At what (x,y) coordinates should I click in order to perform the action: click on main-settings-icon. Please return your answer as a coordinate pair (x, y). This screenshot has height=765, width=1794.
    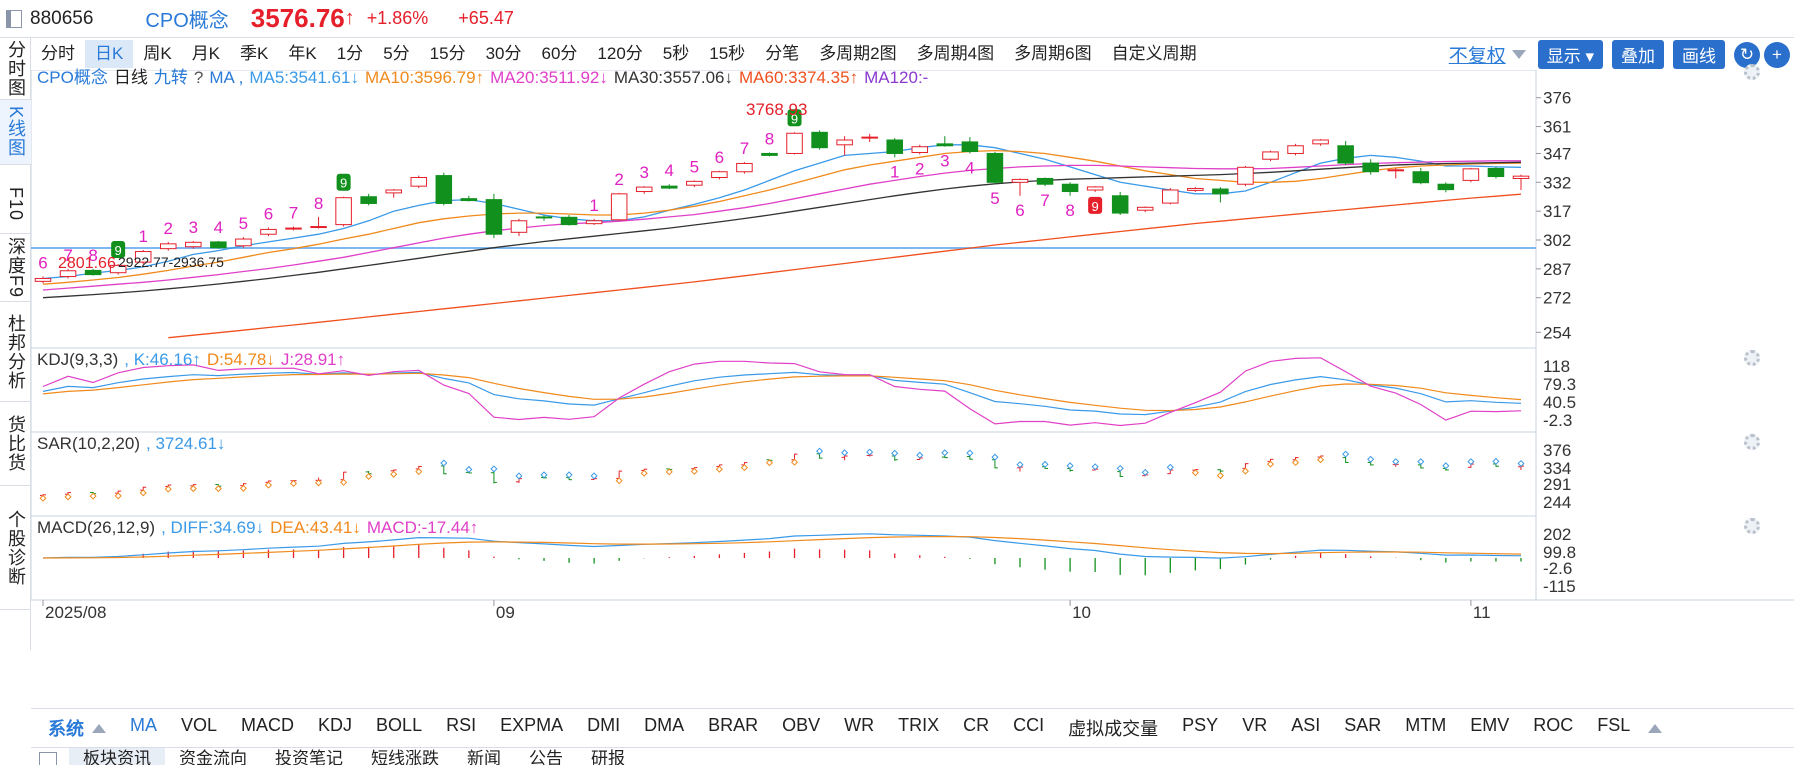
    Looking at the image, I should click on (1752, 72).